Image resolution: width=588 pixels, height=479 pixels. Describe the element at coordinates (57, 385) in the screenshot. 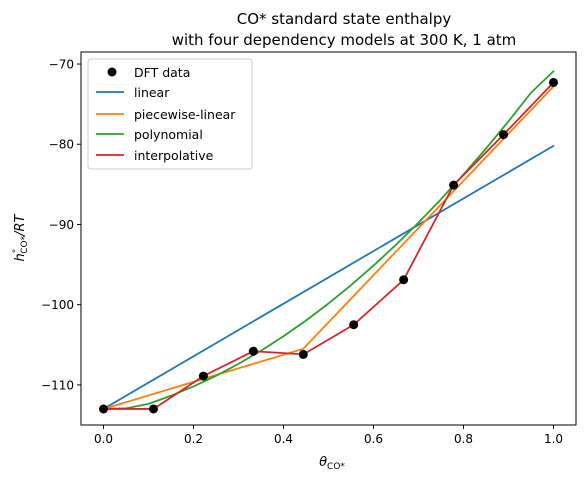

I see `y-tick-label: −110` at that location.